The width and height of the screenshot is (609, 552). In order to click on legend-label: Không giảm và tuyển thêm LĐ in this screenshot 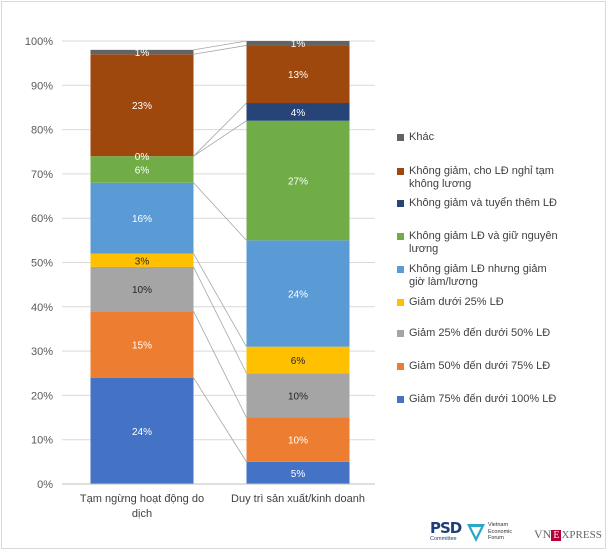, I will do `click(483, 203)`.